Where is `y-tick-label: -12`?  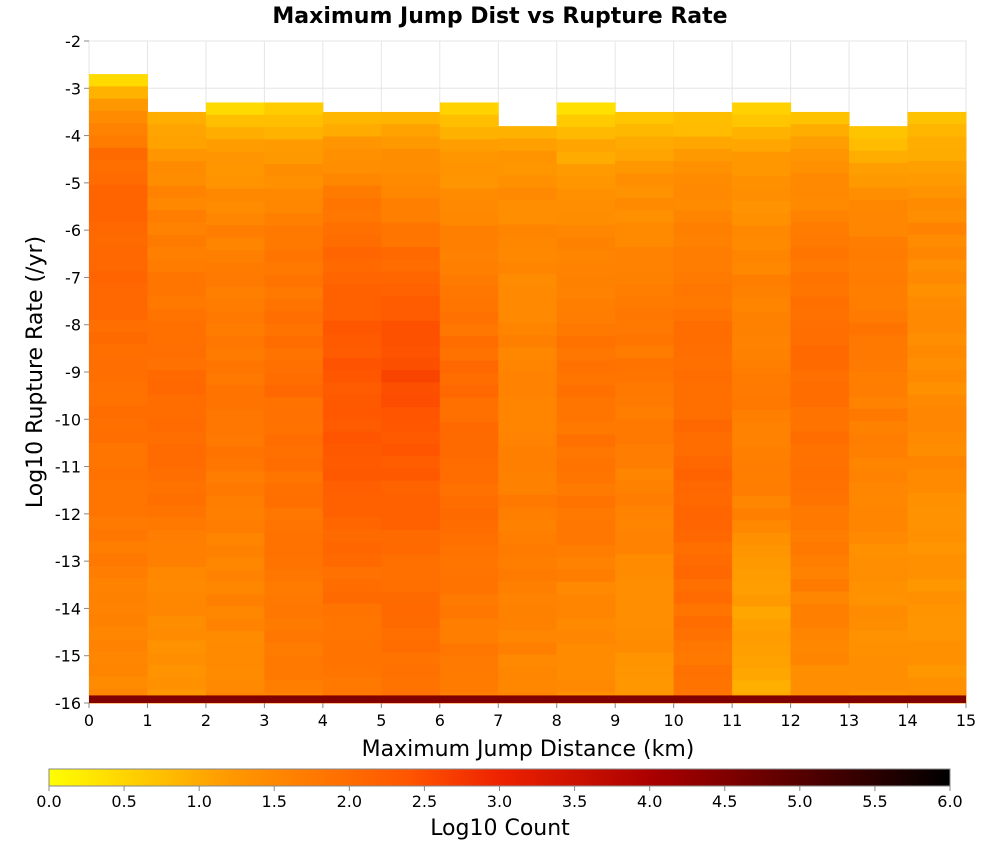
y-tick-label: -12 is located at coordinates (68, 514).